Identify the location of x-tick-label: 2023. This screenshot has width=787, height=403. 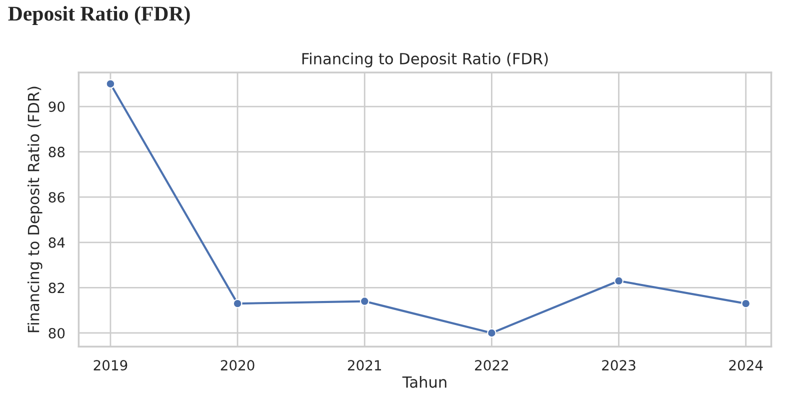
(619, 365).